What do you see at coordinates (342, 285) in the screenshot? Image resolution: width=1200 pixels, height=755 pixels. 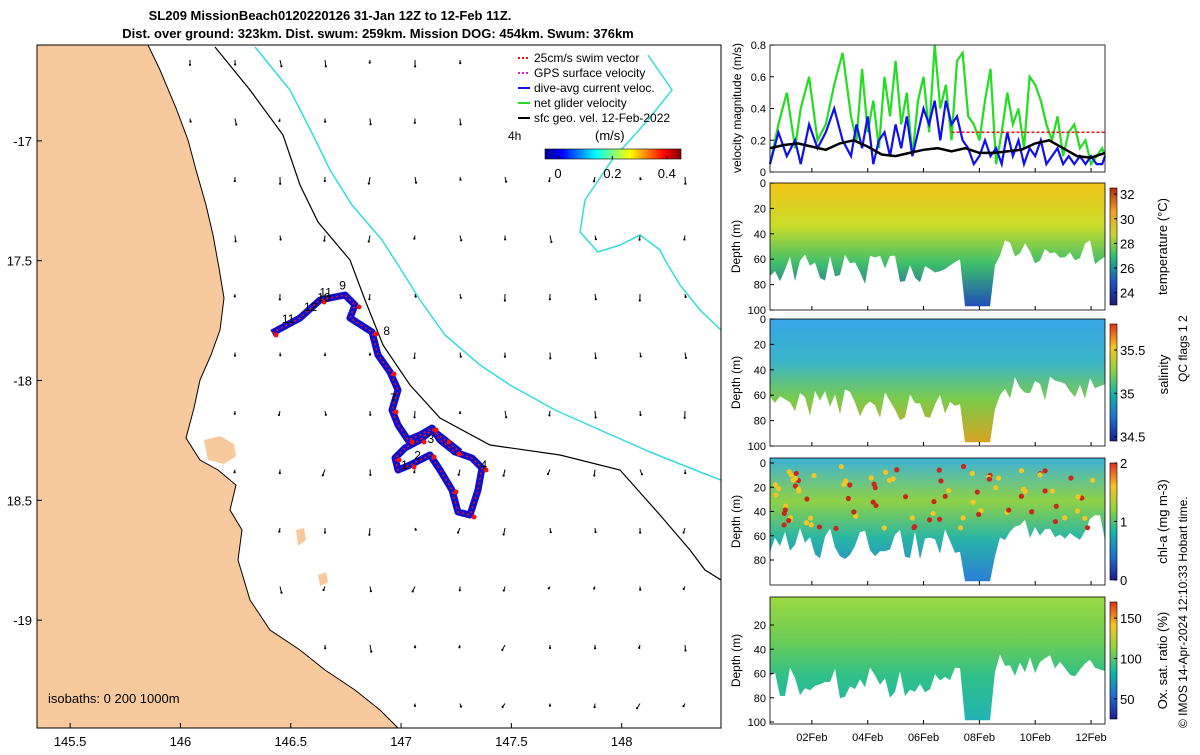 I see `day-label: 9` at bounding box center [342, 285].